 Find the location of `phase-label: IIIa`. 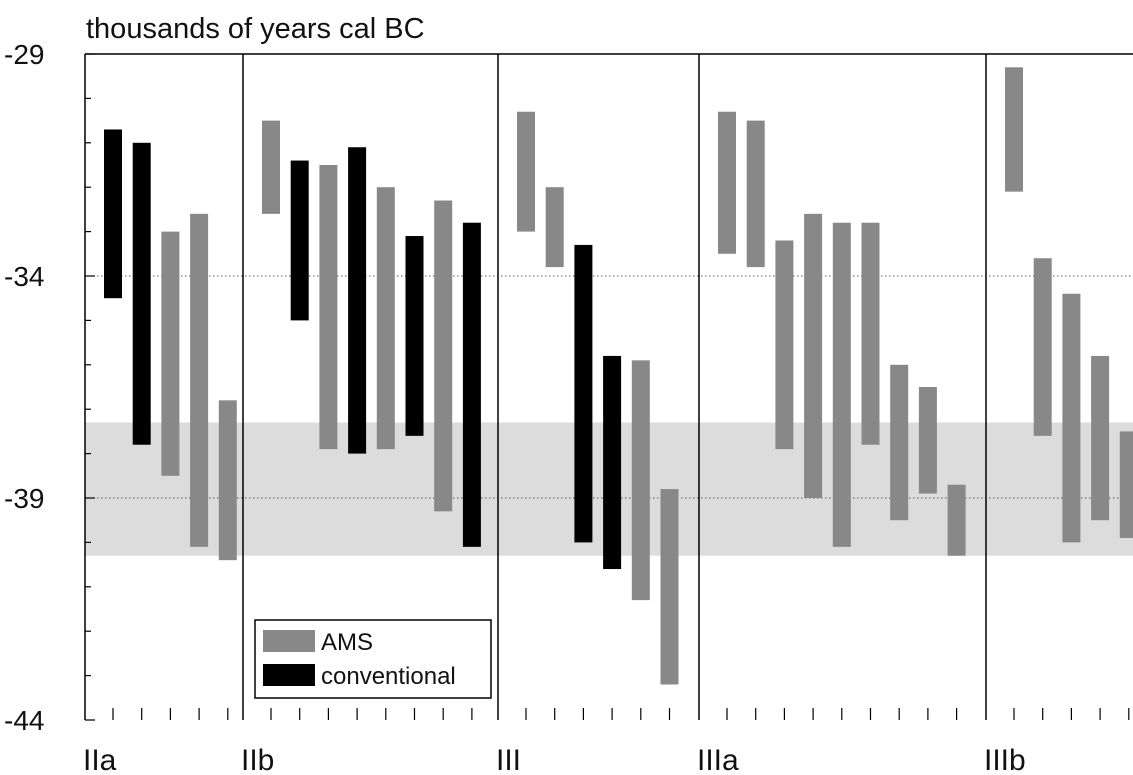

phase-label: IIIa is located at coordinates (718, 759).